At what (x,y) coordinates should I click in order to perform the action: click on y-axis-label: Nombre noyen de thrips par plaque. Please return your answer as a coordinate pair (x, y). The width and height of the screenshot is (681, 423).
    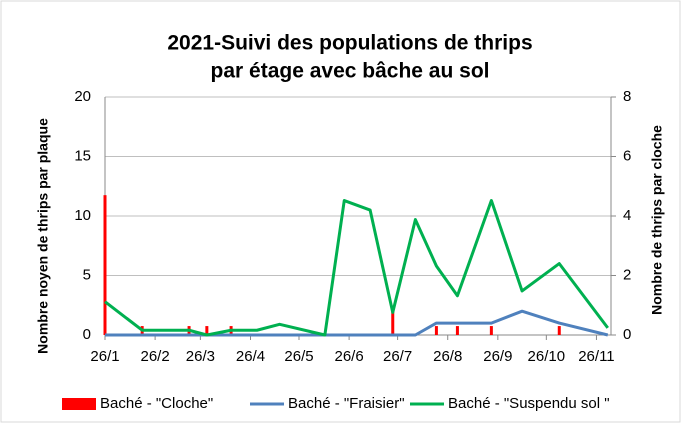
    Looking at the image, I should click on (43, 236).